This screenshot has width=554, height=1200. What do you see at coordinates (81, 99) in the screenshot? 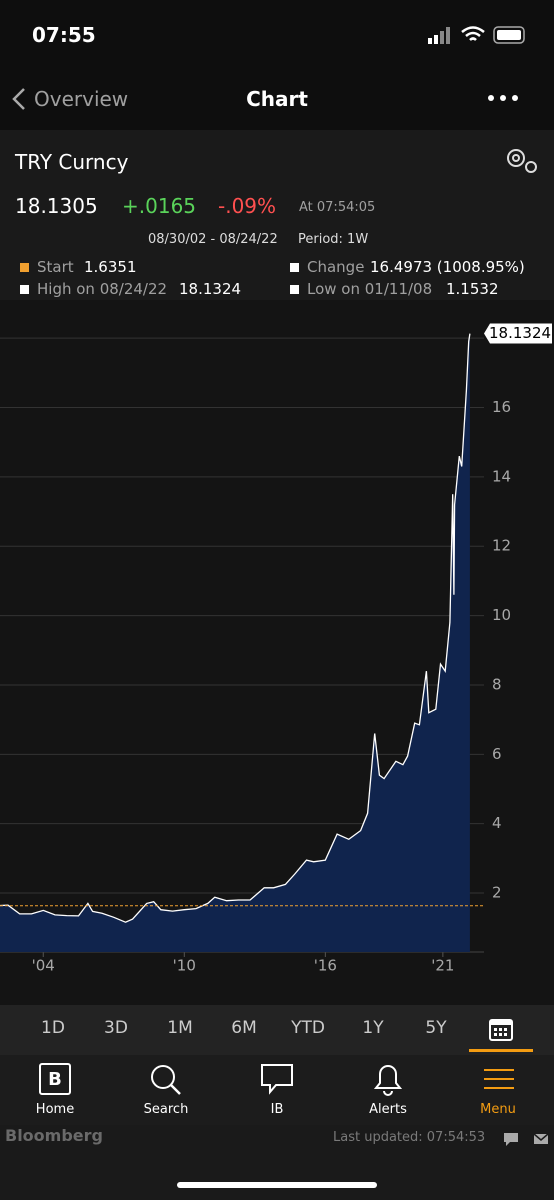
I see `back-button: Overview` at bounding box center [81, 99].